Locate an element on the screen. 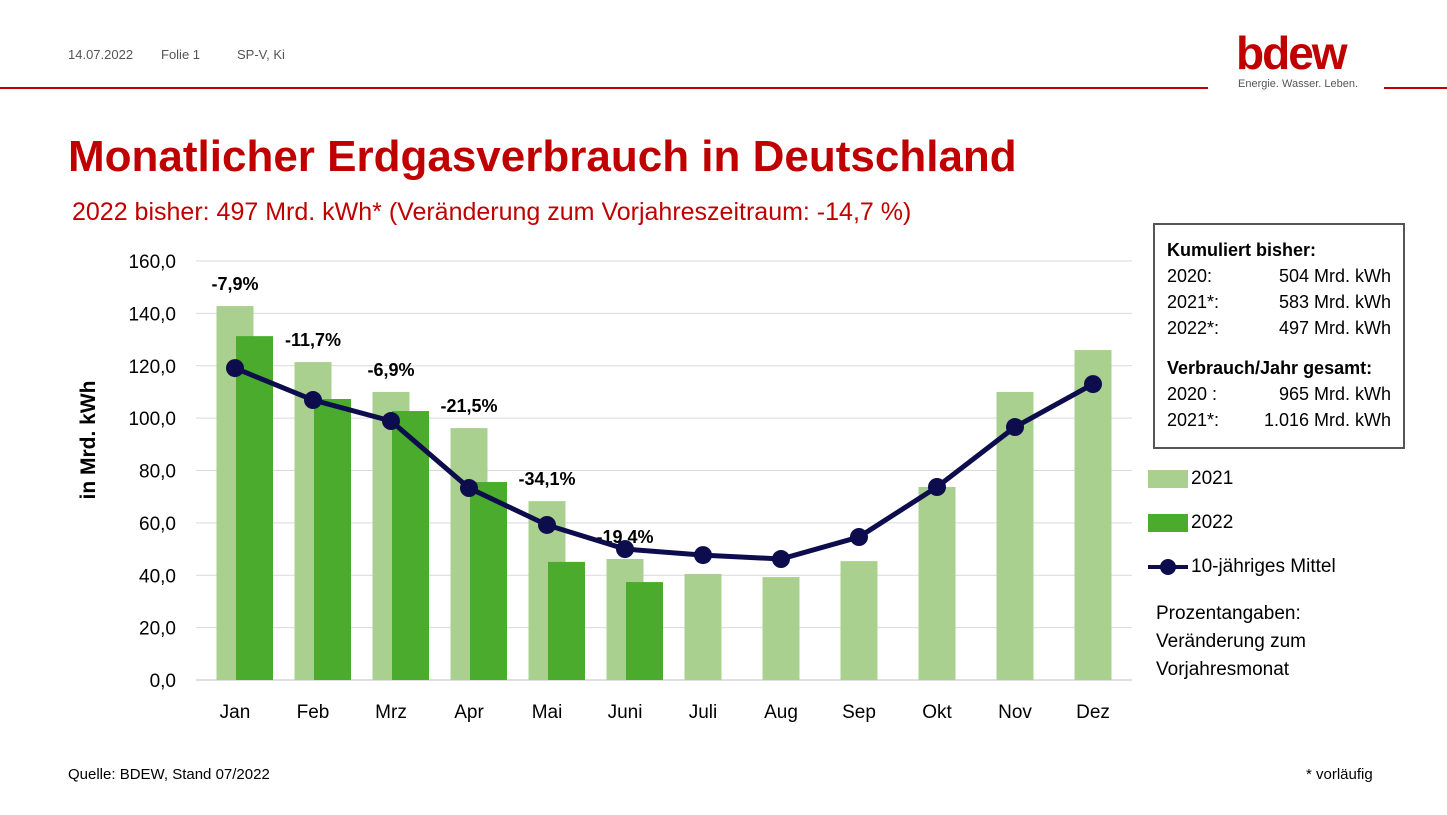 The image size is (1447, 815). info-label: 2020: is located at coordinates (1190, 276).